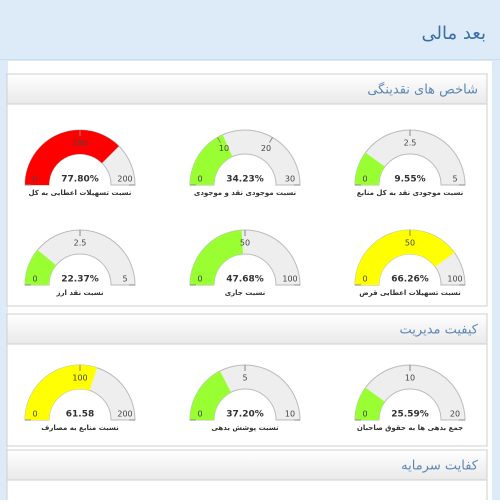  What do you see at coordinates (422, 90) in the screenshot?
I see `panel-title: شاخص های نقدینگی` at bounding box center [422, 90].